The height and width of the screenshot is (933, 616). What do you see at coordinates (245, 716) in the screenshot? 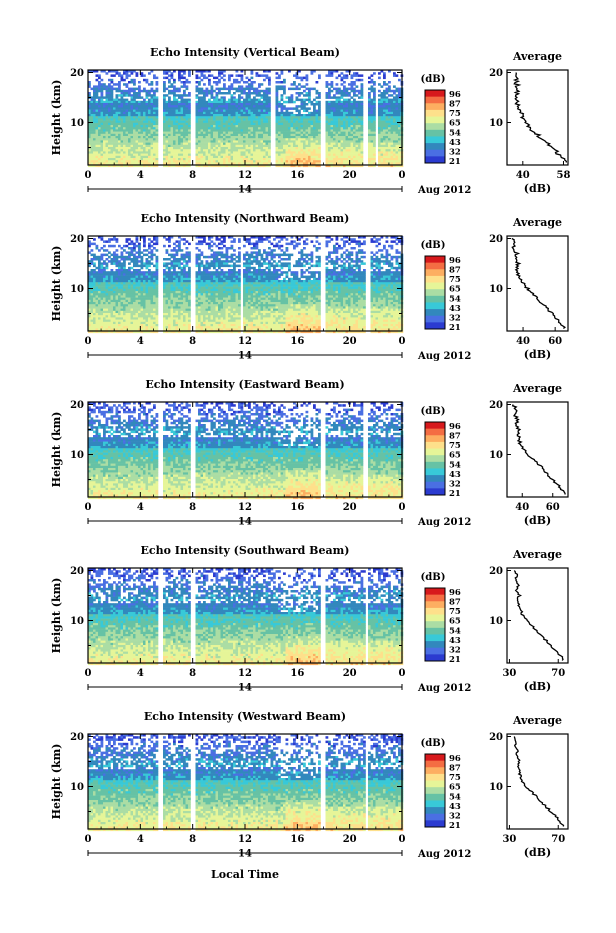
I see `panel-title: Echo Intensity (Westward Beam)` at bounding box center [245, 716].